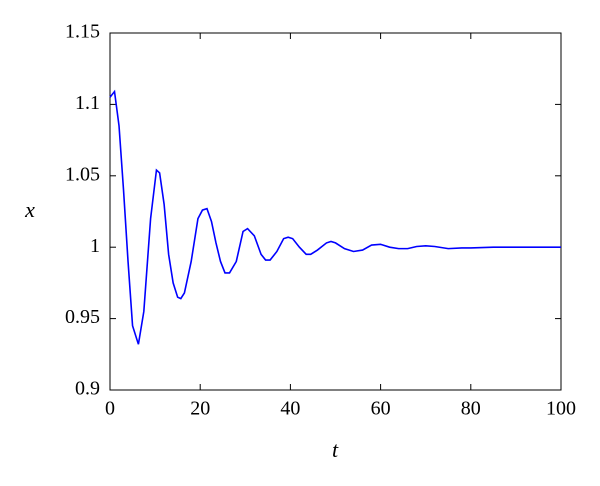 This screenshot has height=486, width=600. I want to click on x-tick-label: 0, so click(110, 409).